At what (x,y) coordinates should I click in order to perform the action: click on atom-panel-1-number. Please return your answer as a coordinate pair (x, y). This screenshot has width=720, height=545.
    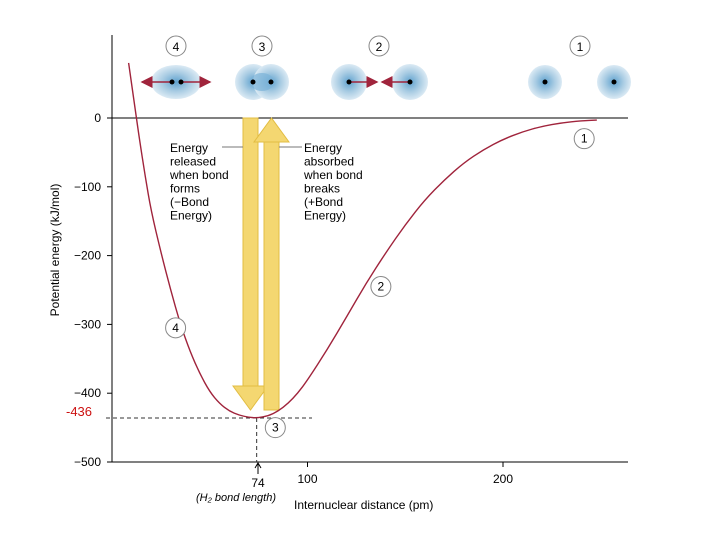
    Looking at the image, I should click on (580, 46).